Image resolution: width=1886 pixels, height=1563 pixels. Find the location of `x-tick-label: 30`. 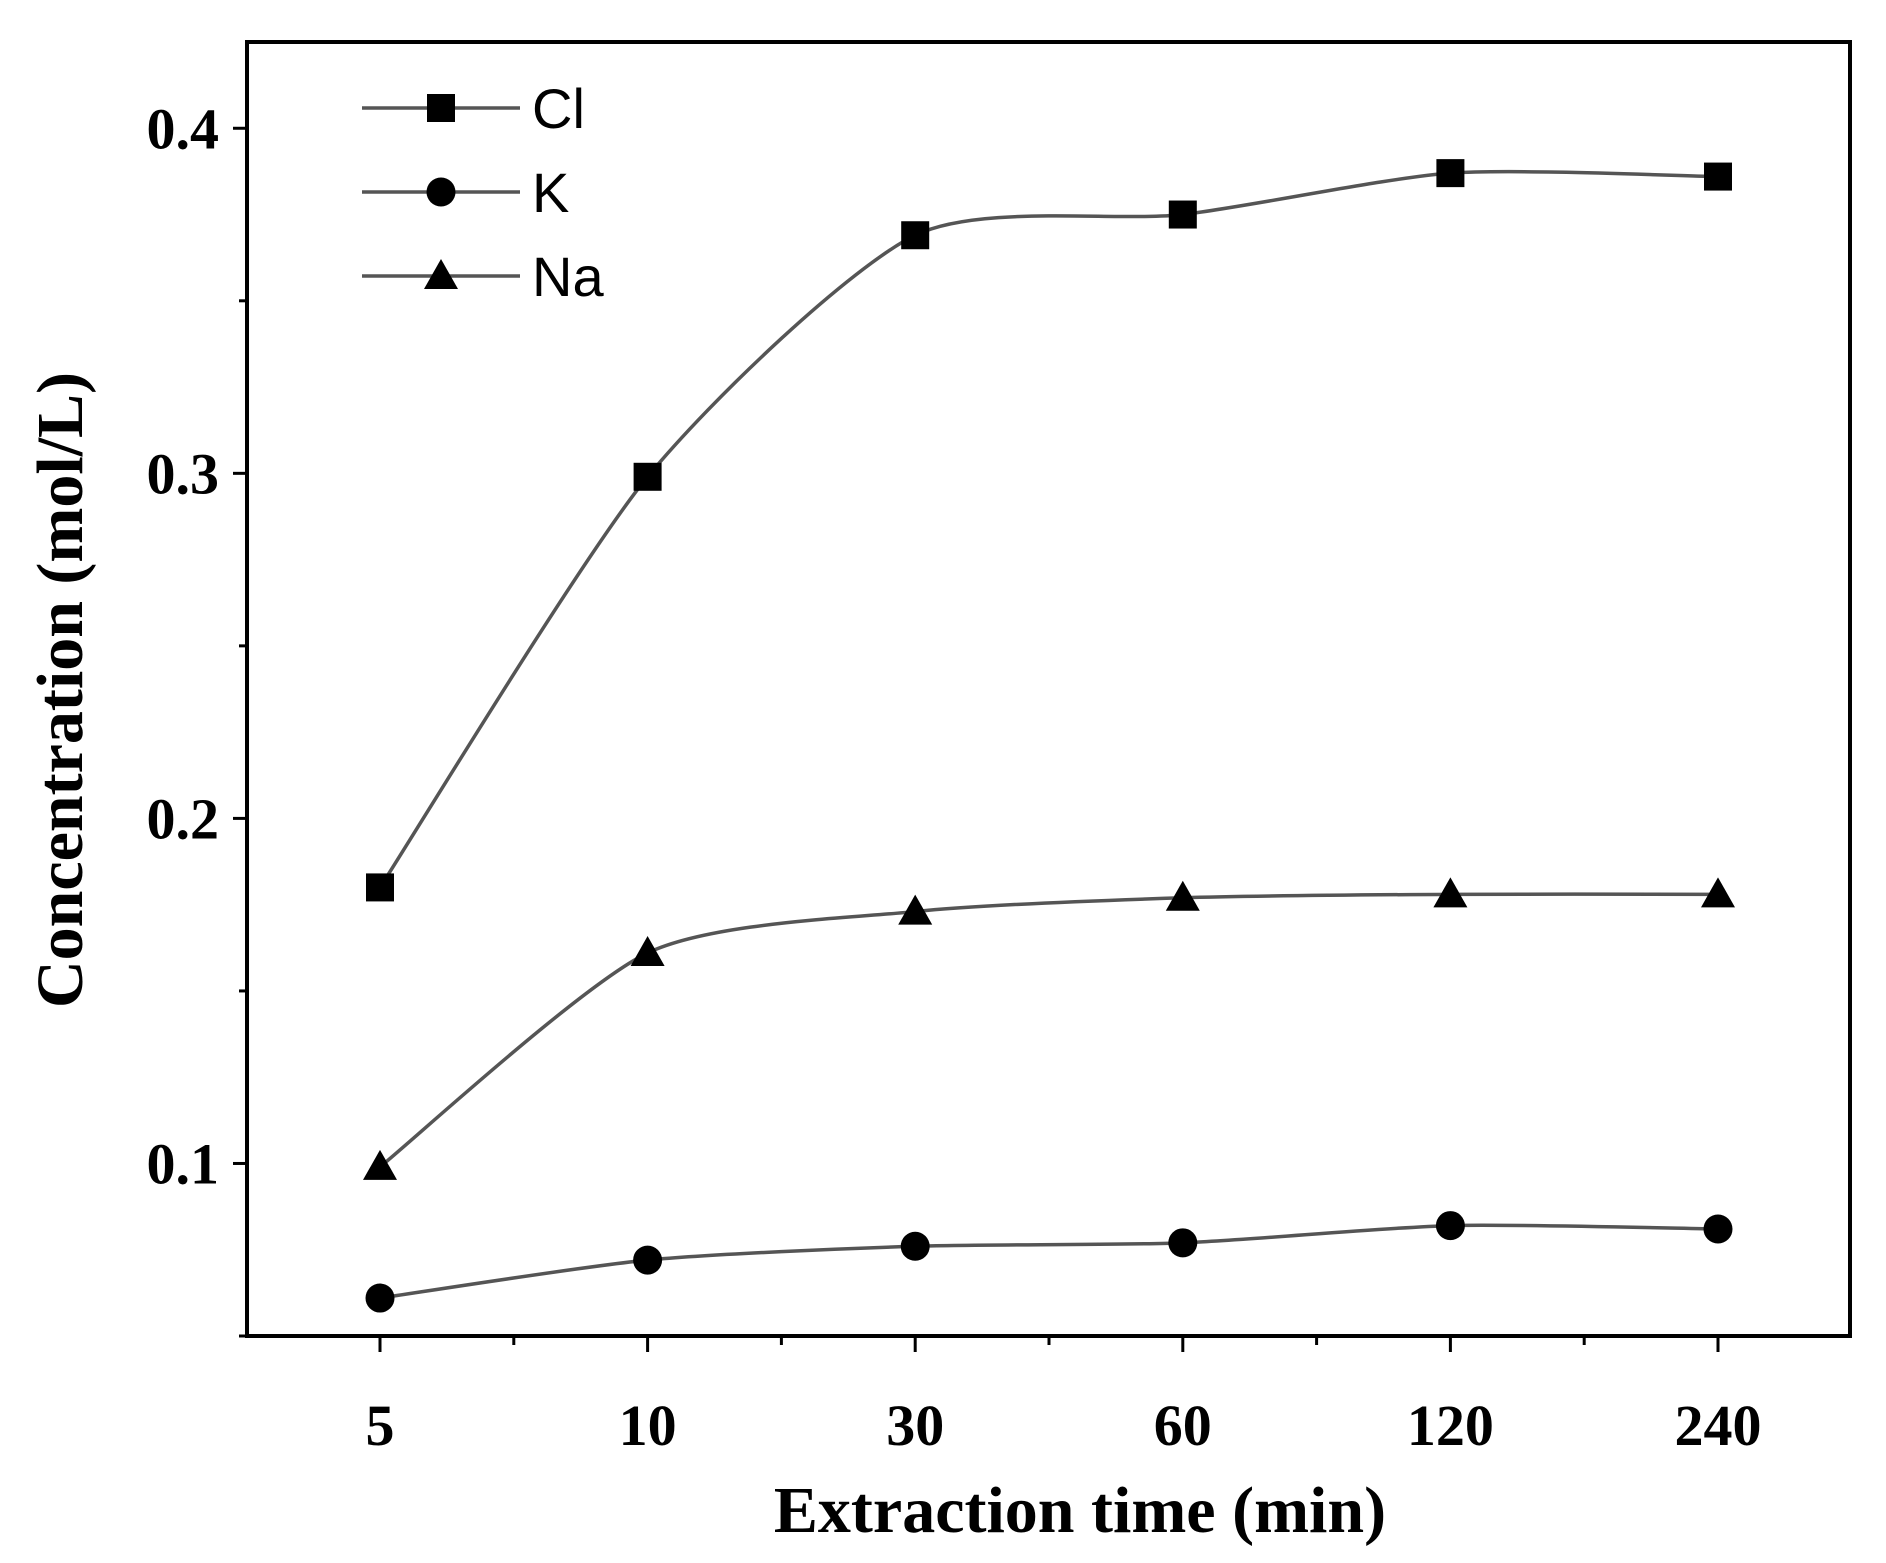

x-tick-label: 30 is located at coordinates (915, 1425).